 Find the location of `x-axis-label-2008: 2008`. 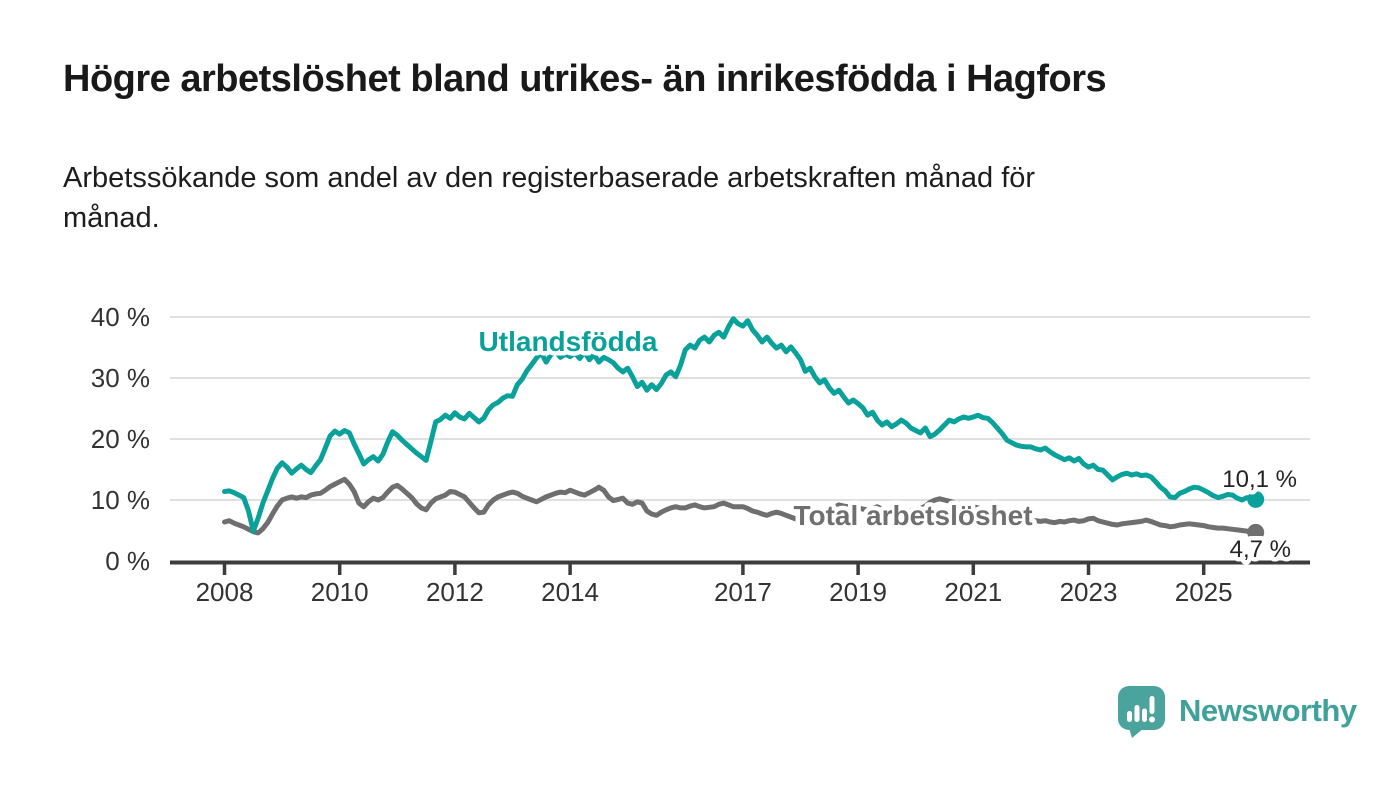

x-axis-label-2008: 2008 is located at coordinates (225, 592).